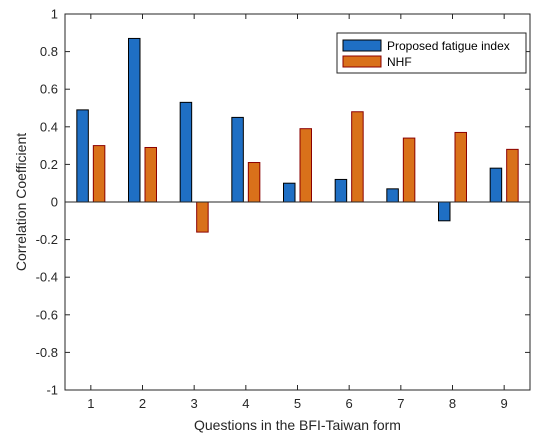  What do you see at coordinates (47, 277) in the screenshot?
I see `y-tick-label: -0.4` at bounding box center [47, 277].